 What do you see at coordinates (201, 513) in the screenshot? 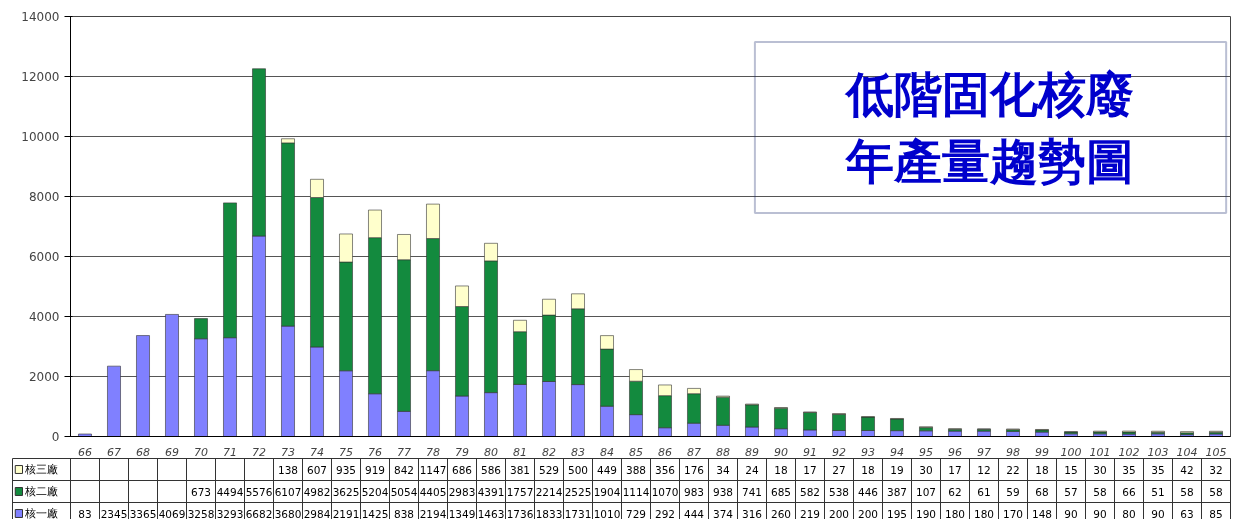
I see `data-label: 3258` at bounding box center [201, 513].